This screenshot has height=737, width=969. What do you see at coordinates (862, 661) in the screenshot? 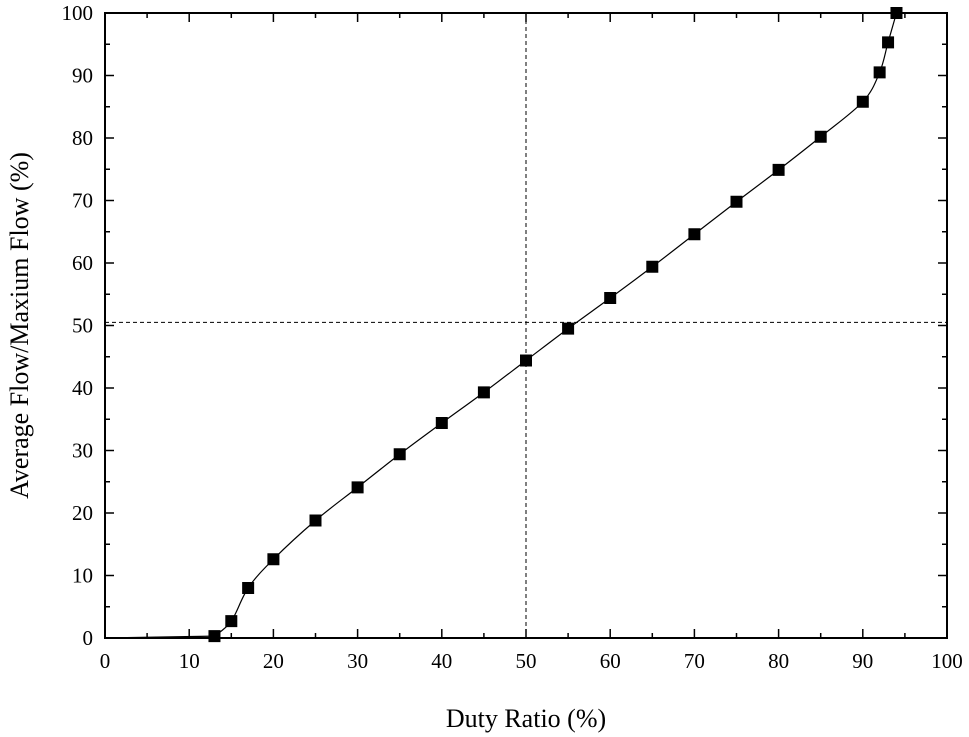
I see `x-tick-label: 90` at bounding box center [862, 661].